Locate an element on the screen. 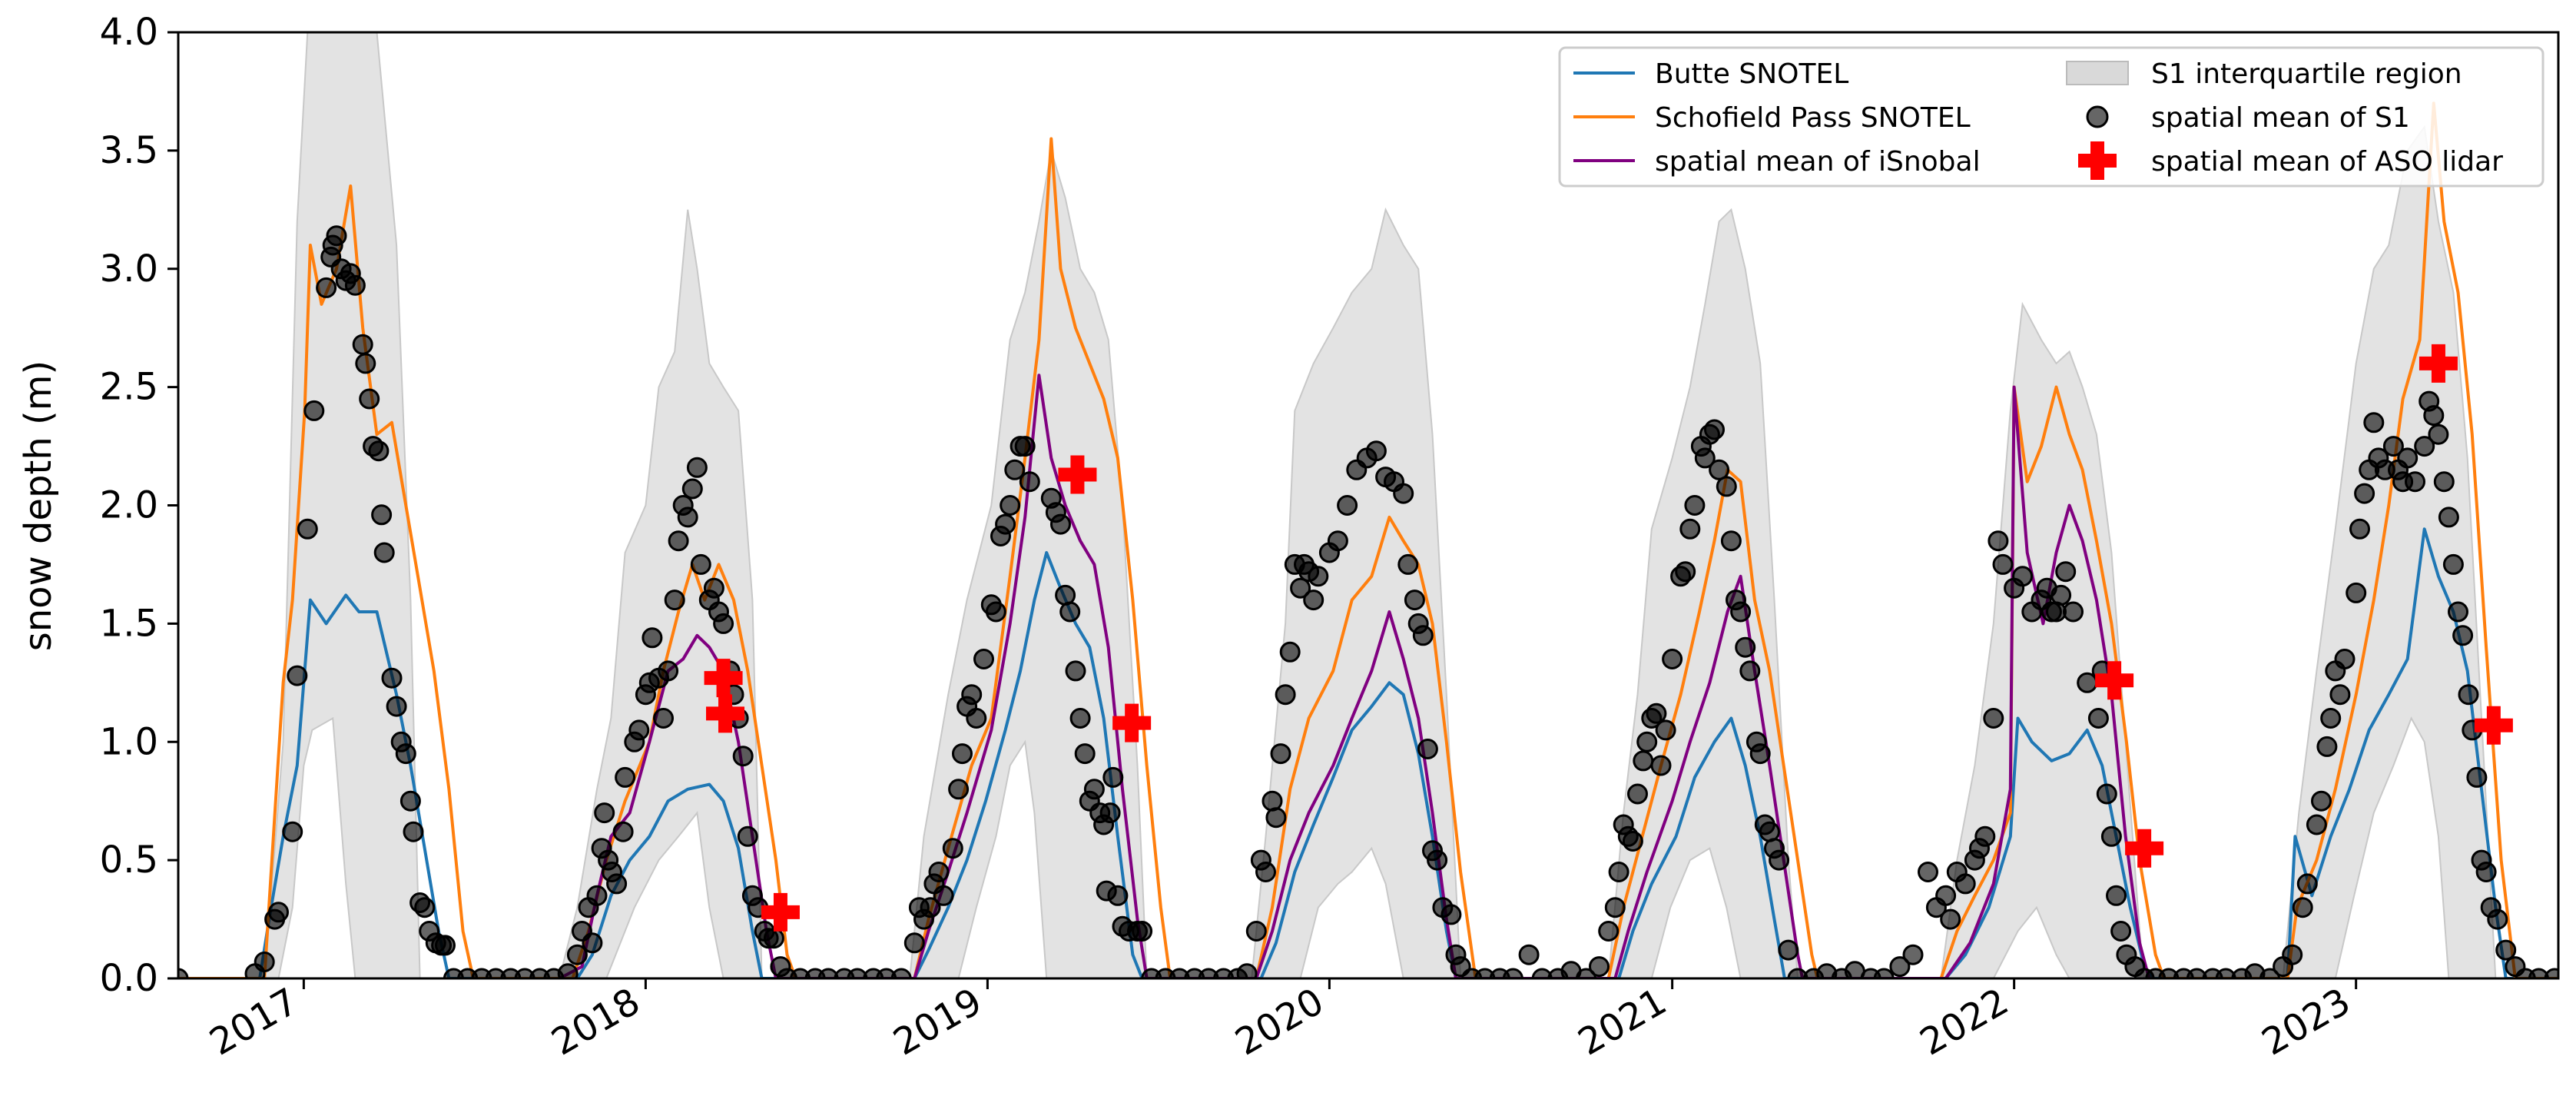 This screenshot has height=1116, width=2576. legend-aso-label: spatial mean of ASO lidar is located at coordinates (2327, 162).